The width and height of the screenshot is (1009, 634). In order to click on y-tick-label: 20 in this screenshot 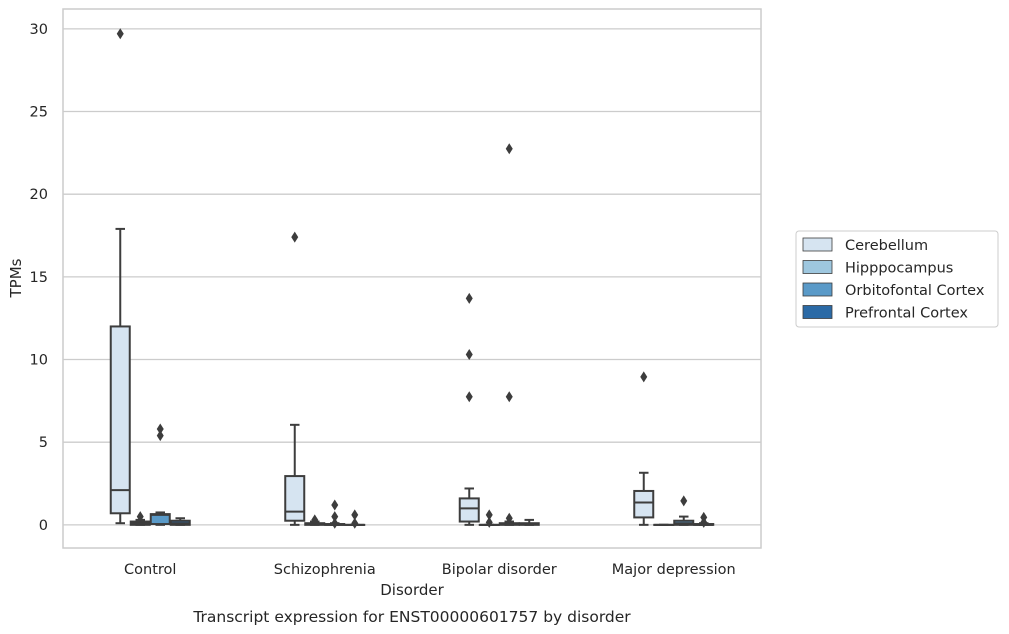, I will do `click(39, 195)`.